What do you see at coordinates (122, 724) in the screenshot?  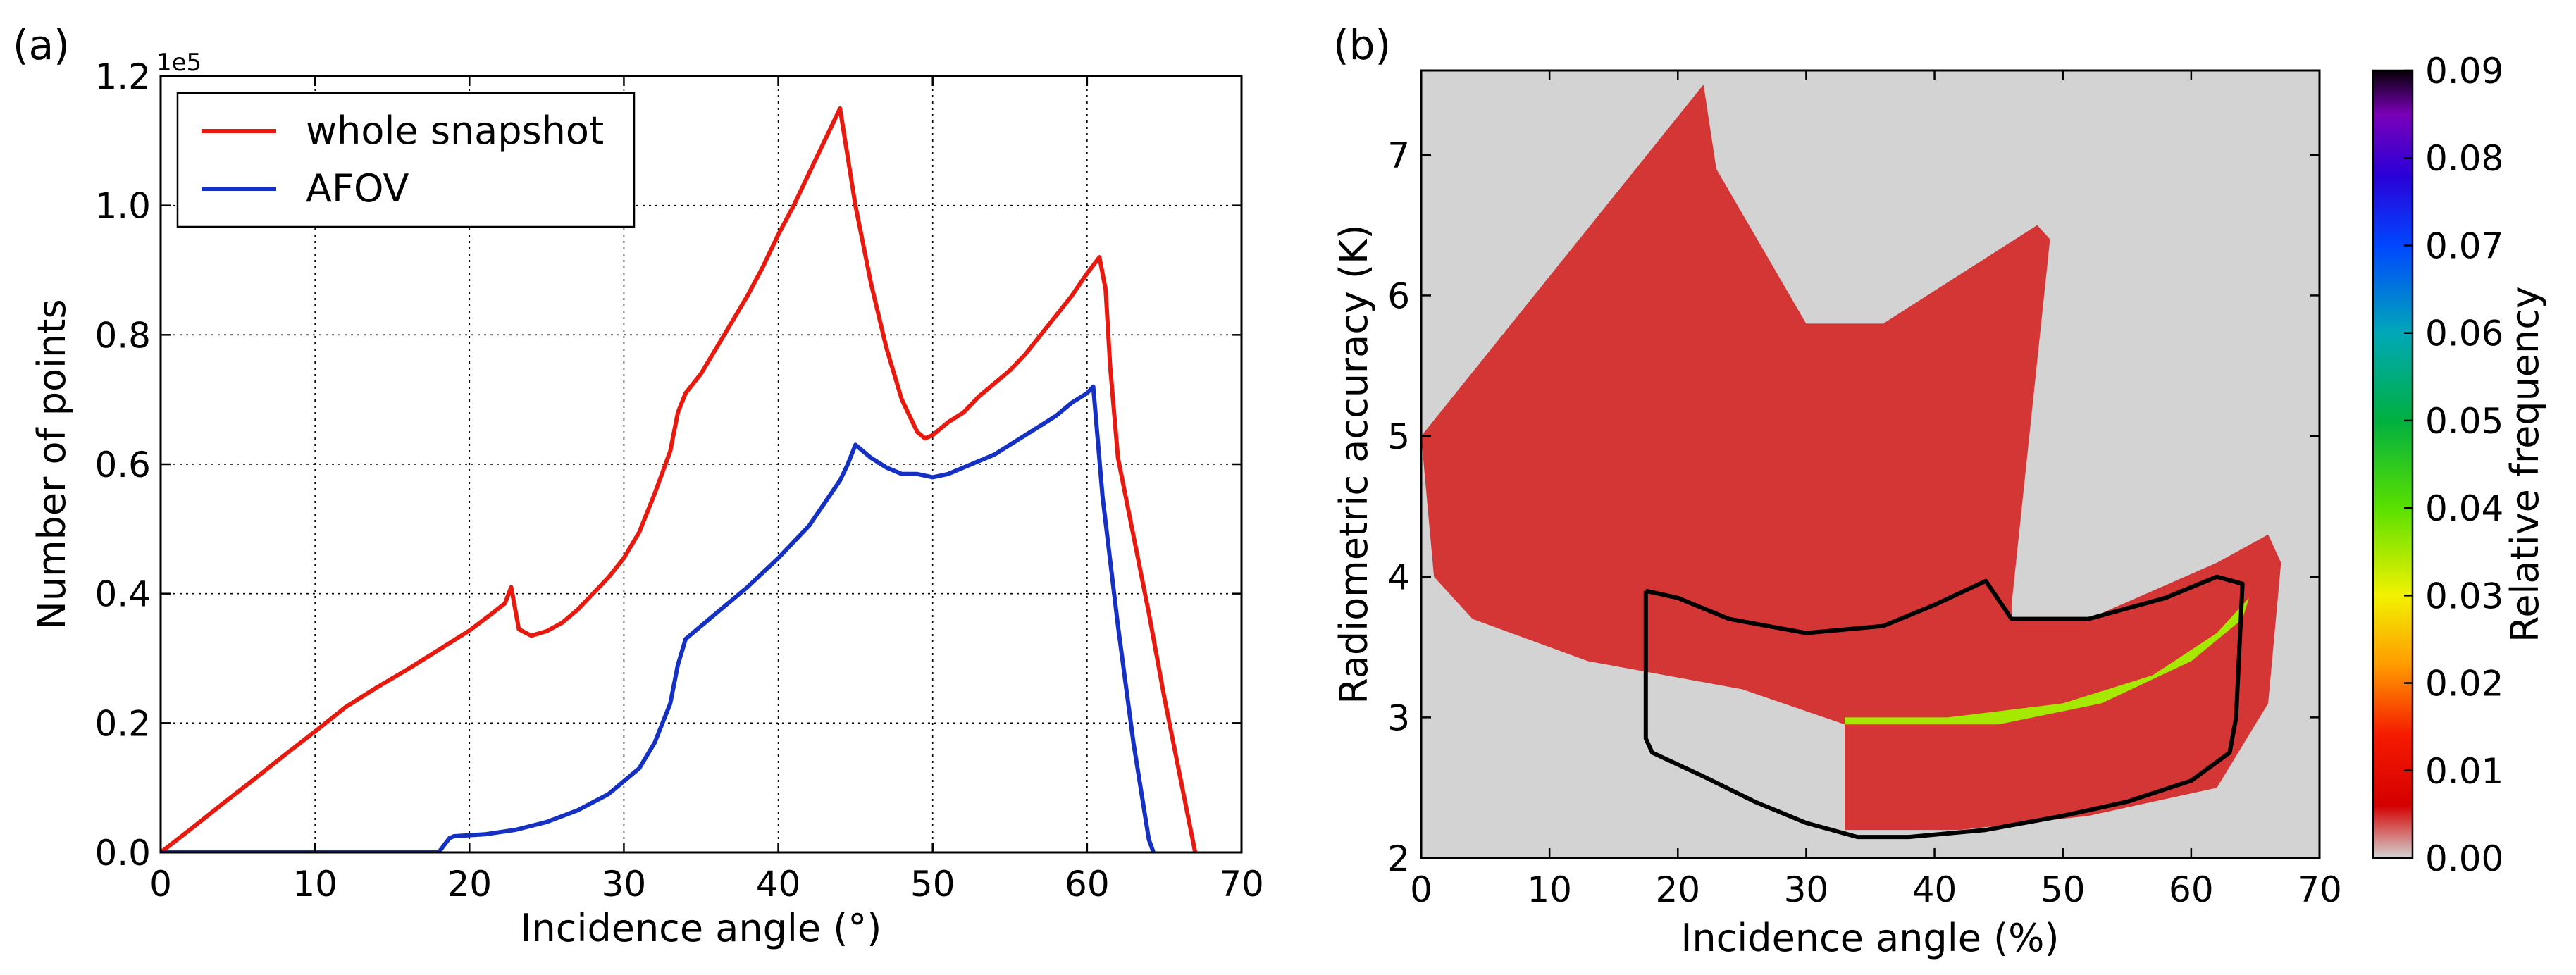 I see `y-tick-label: 0.2` at bounding box center [122, 724].